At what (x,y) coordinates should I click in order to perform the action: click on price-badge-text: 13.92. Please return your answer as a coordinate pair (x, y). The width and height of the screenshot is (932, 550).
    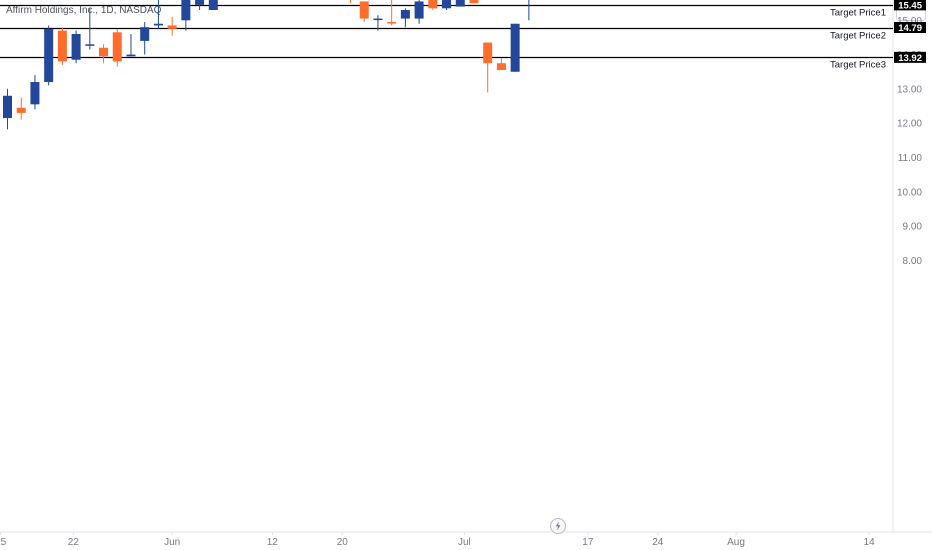
    Looking at the image, I should click on (910, 58).